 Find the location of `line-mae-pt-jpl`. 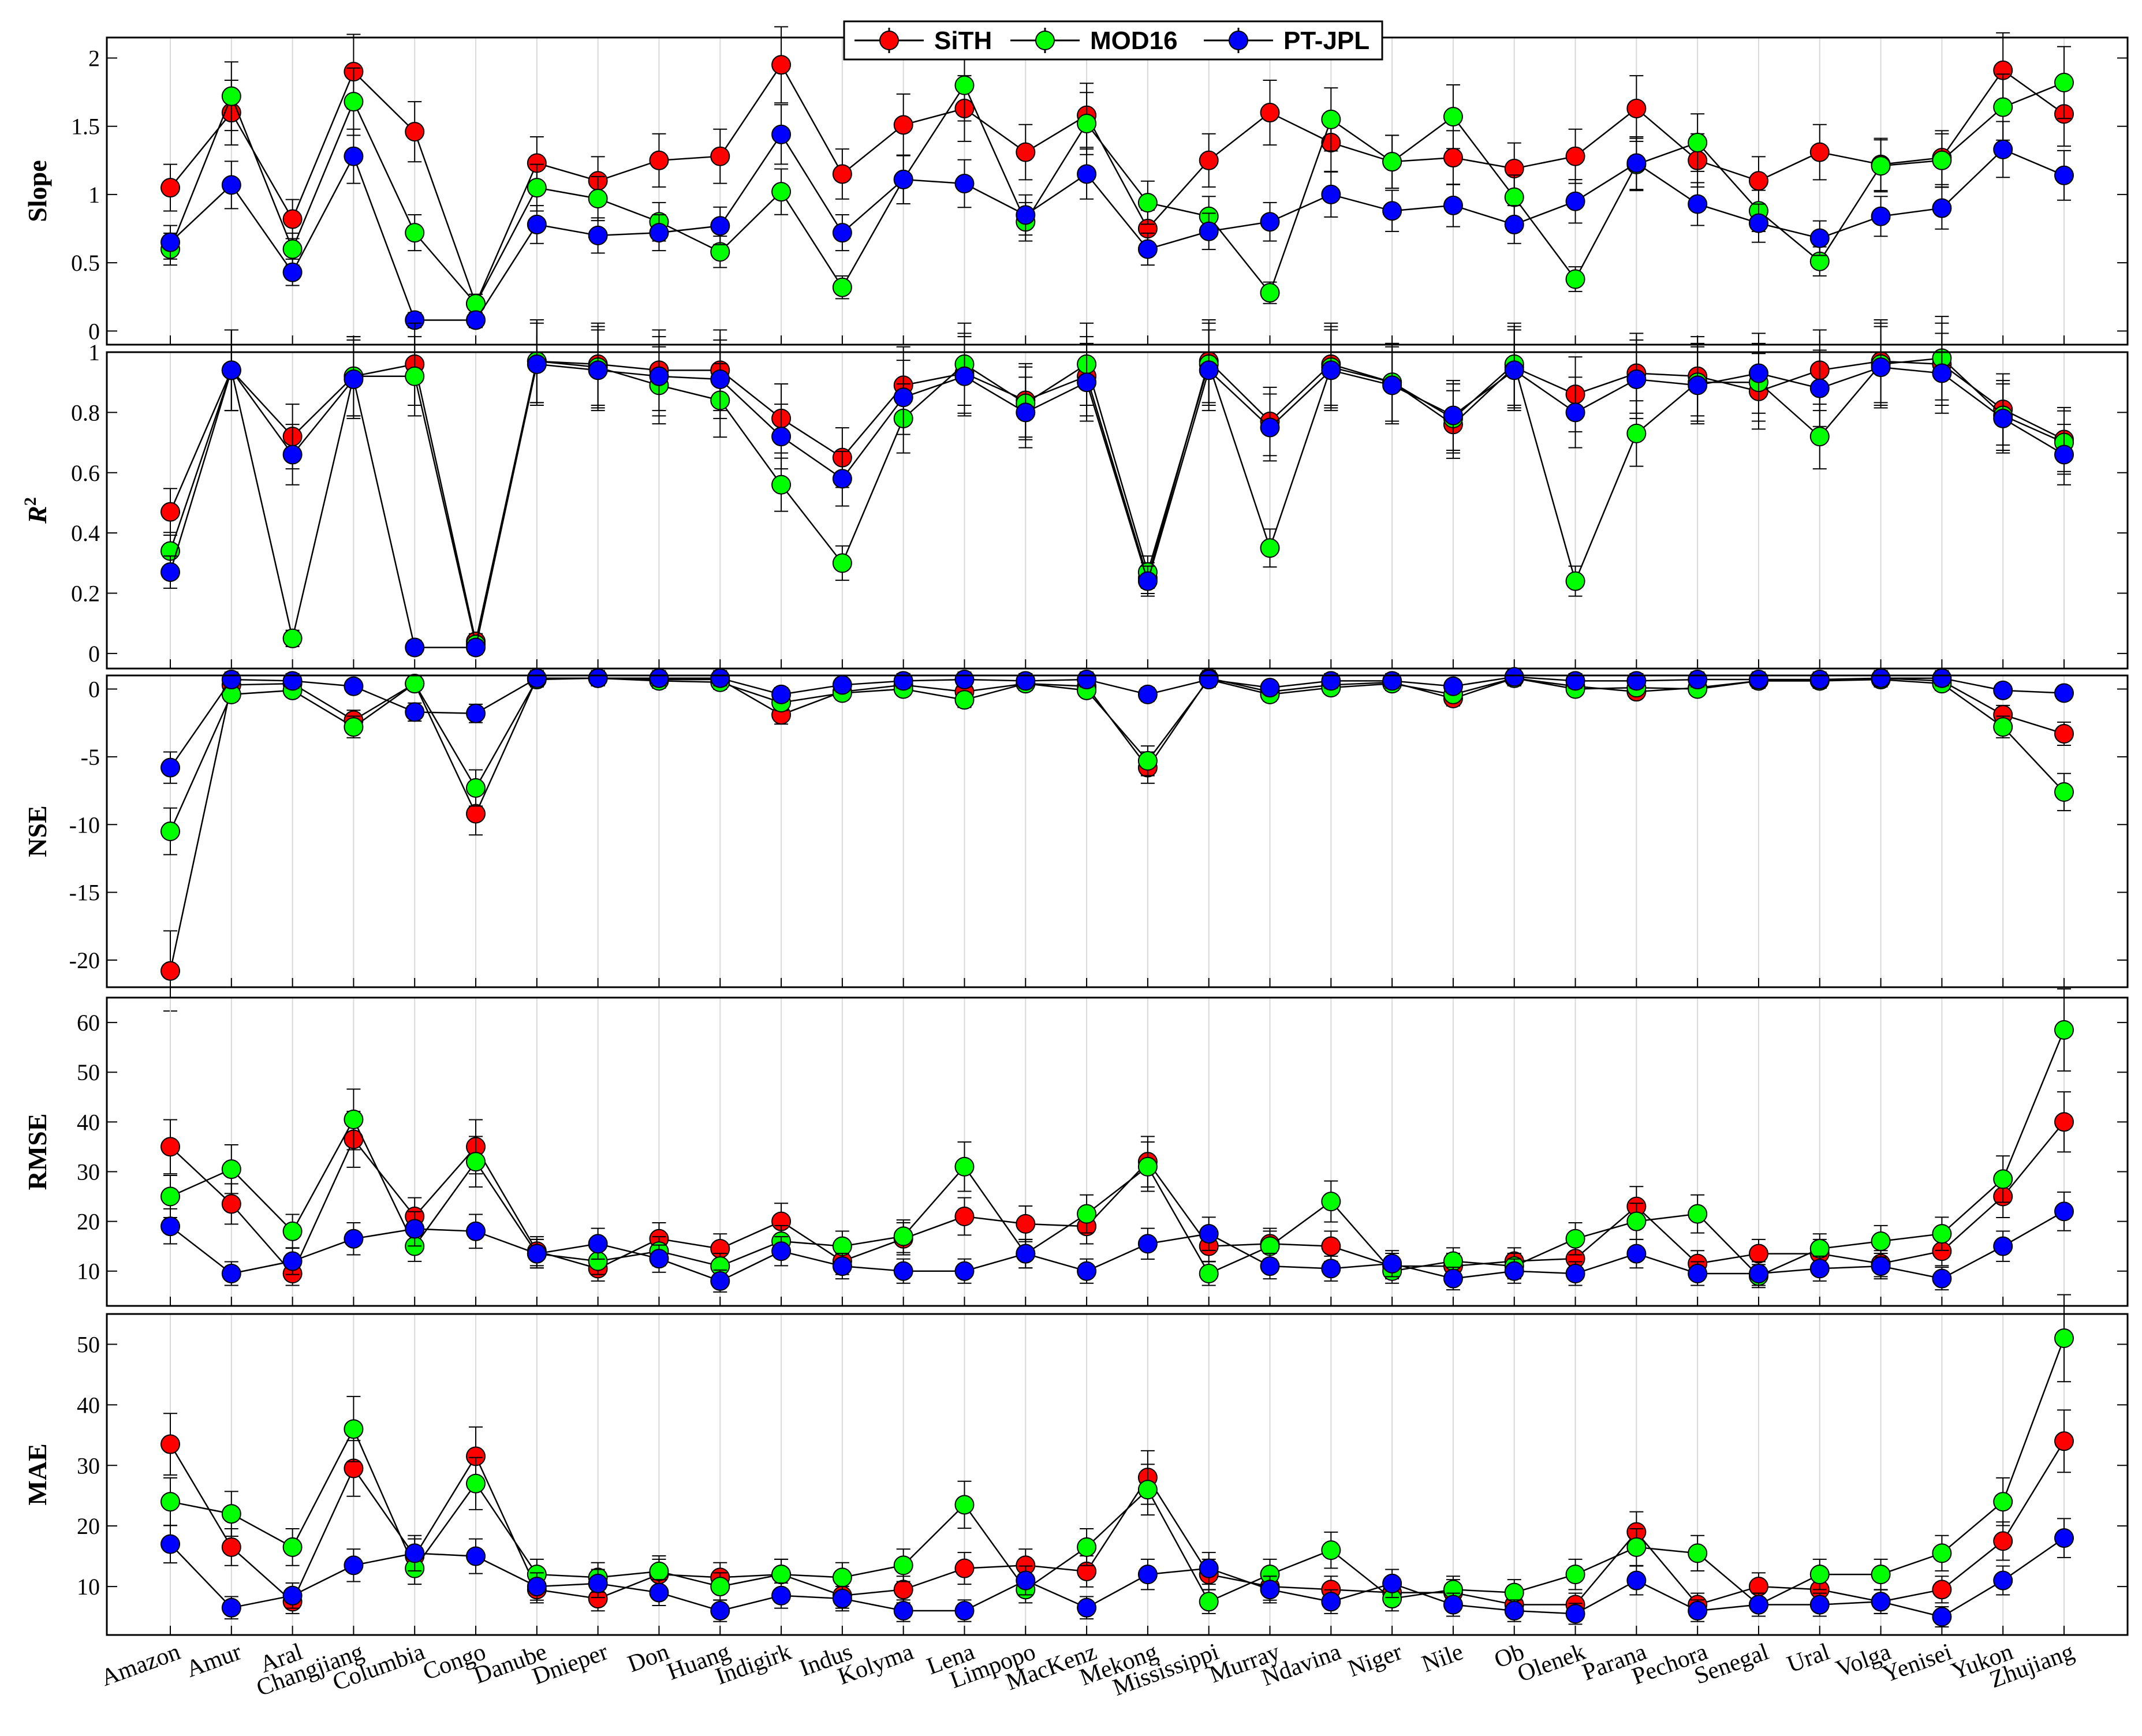

line-mae-pt-jpl is located at coordinates (1117, 1577).